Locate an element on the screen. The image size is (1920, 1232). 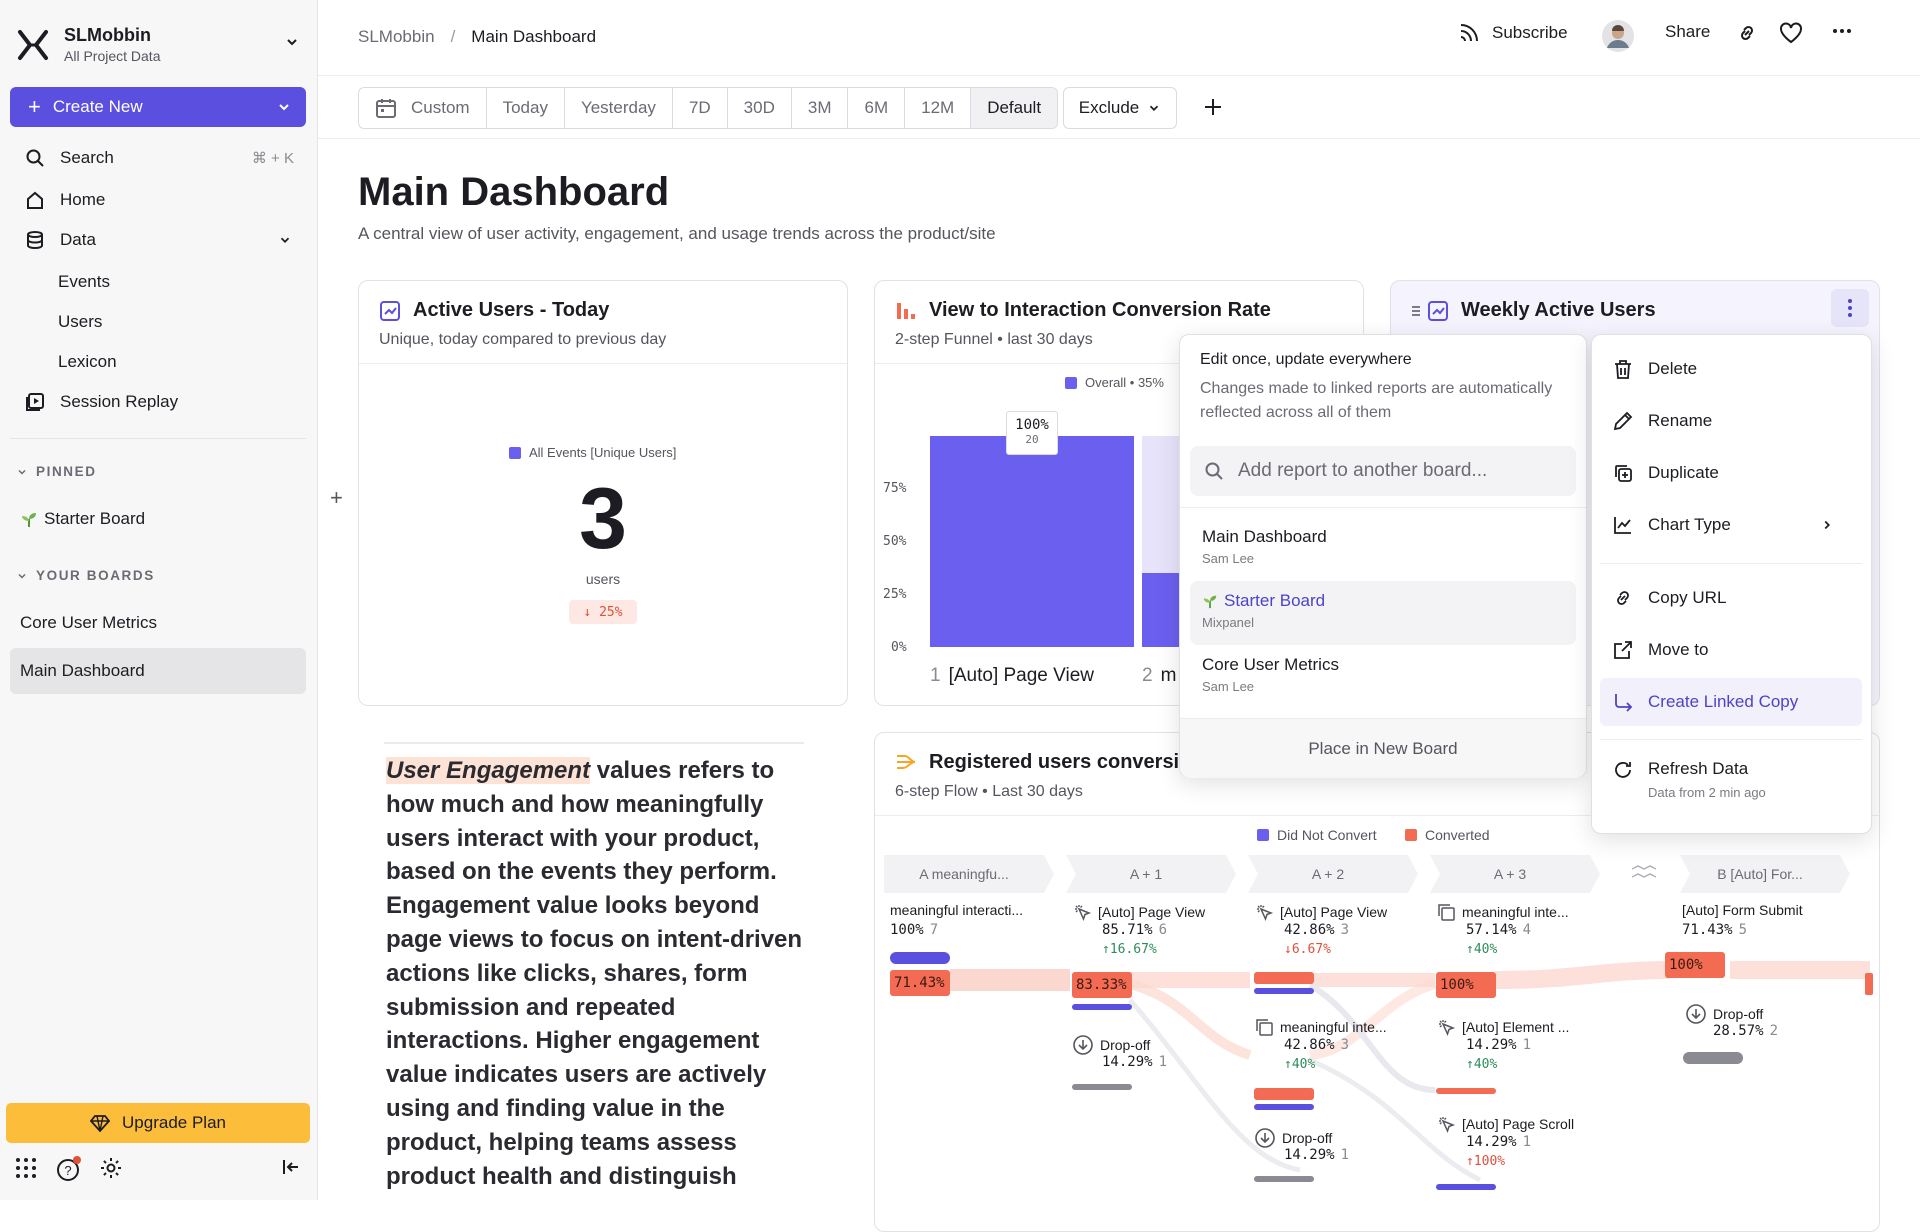
share-button: Share is located at coordinates (1687, 32).